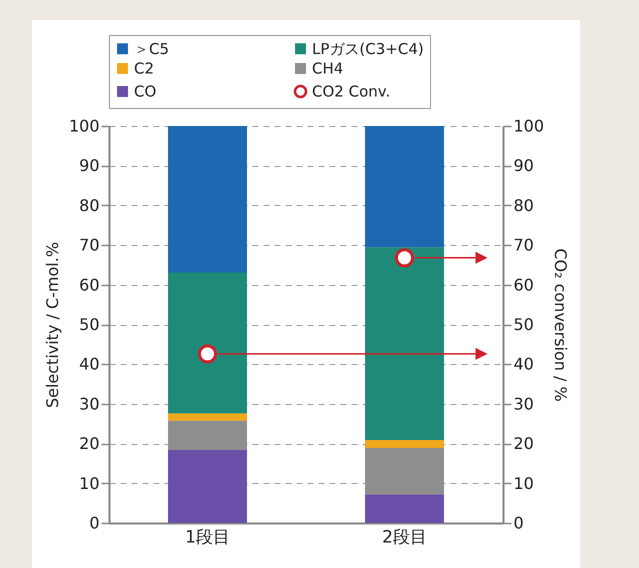 The height and width of the screenshot is (568, 639). Describe the element at coordinates (560, 325) in the screenshot. I see `y2-axis-title: CO₂ conversion / %` at that location.